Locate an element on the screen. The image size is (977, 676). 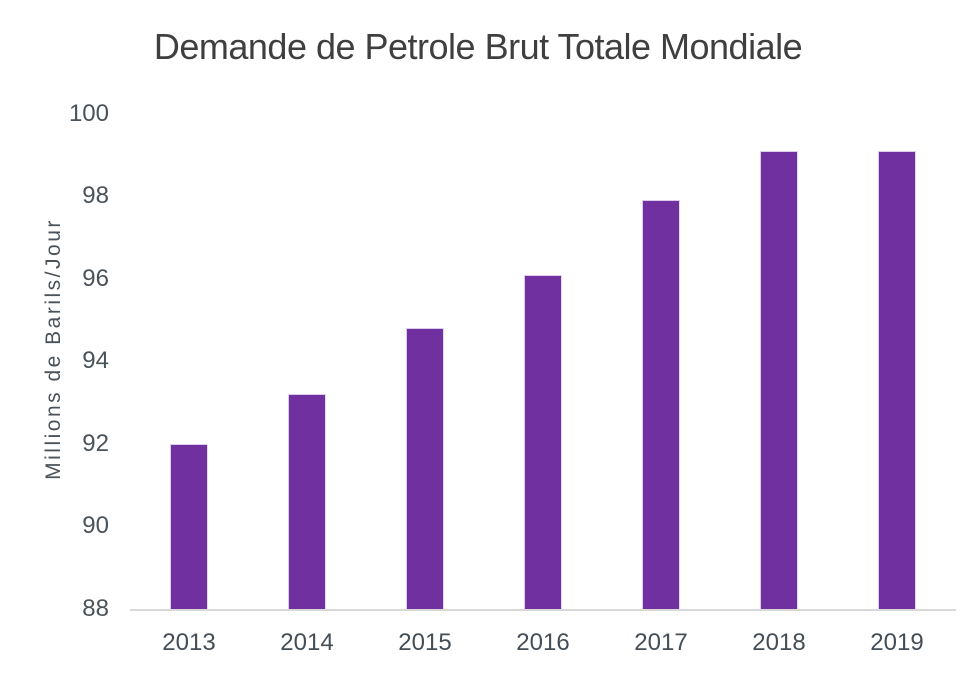
chart-title: Demande de Petrole Brut Totale Mondiale is located at coordinates (478, 46).